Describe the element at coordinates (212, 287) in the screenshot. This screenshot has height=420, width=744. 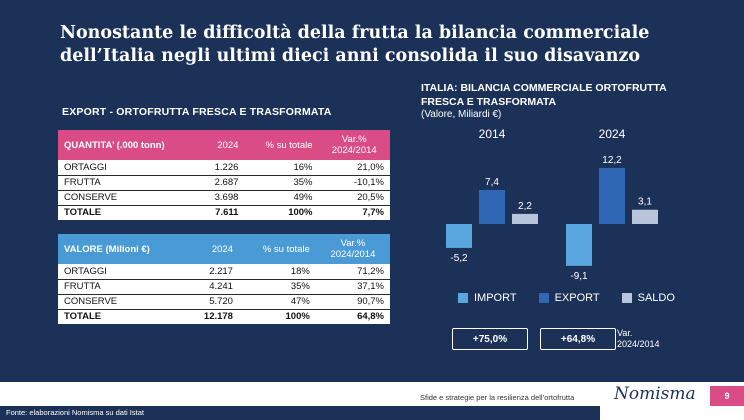
I see `table-cell: 4.241` at that location.